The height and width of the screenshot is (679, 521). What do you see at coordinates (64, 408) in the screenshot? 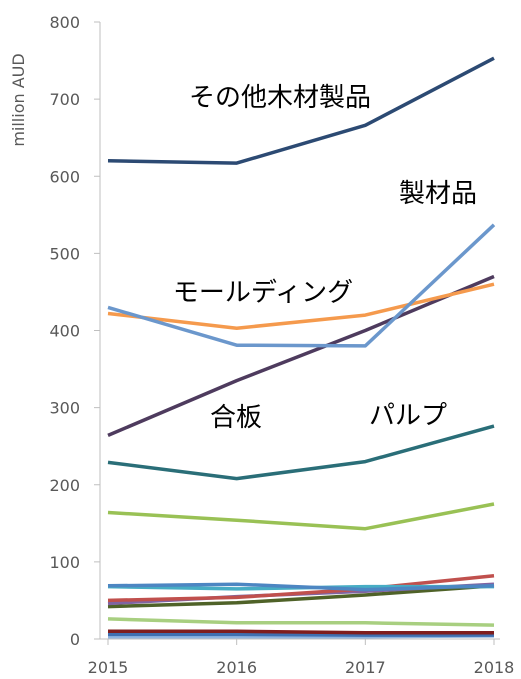
I see `y-tick-label: 300` at bounding box center [64, 408].